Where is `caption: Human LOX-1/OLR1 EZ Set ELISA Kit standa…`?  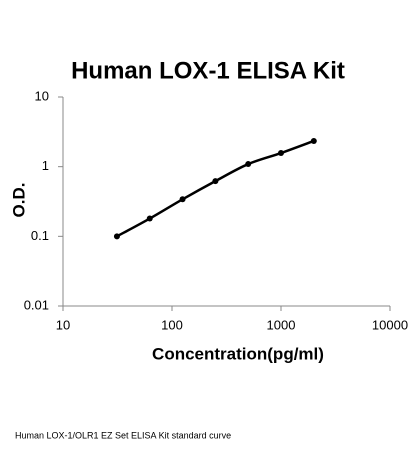
caption: Human LOX-1/OLR1 EZ Set ELISA Kit standa… is located at coordinates (123, 435).